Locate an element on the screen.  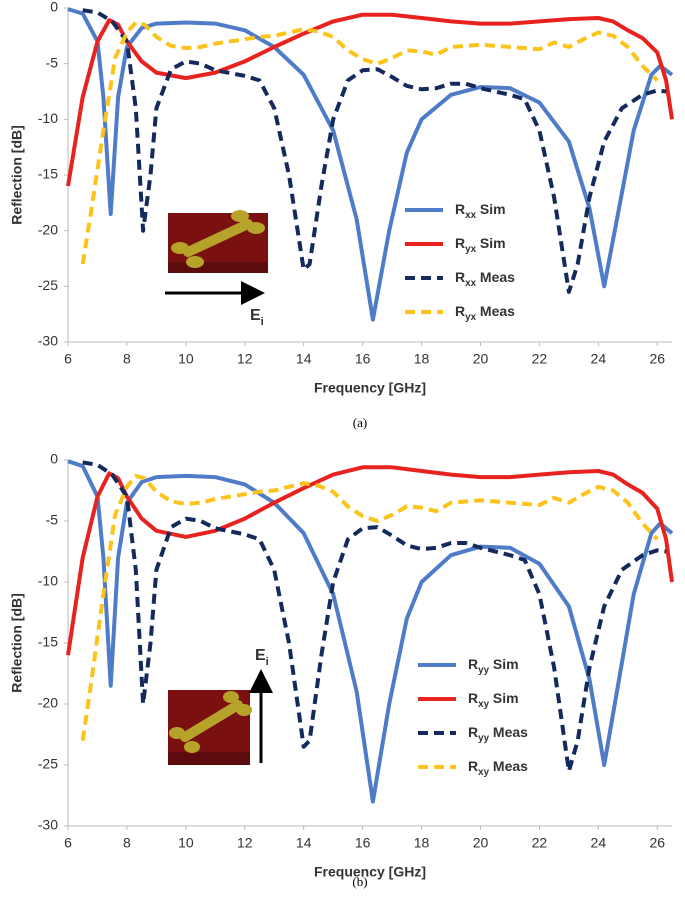
legend-label: Ryx Sim is located at coordinates (480, 245).